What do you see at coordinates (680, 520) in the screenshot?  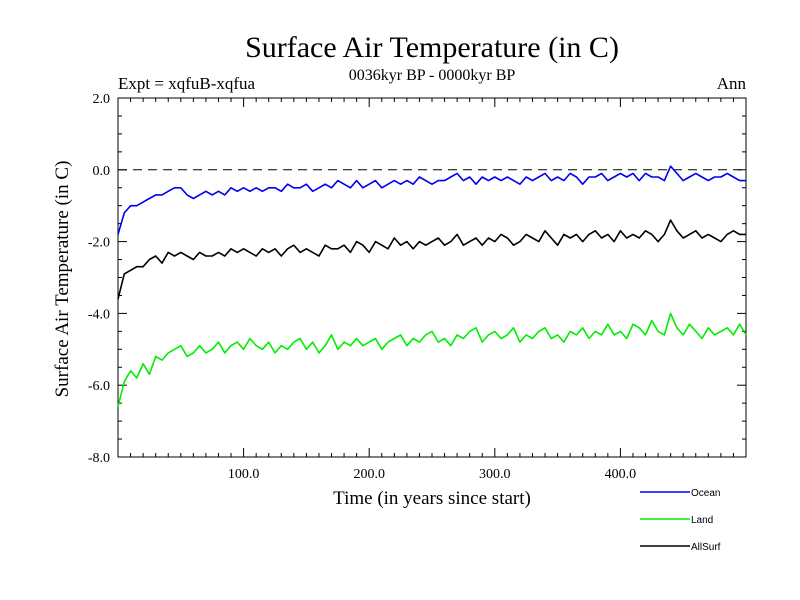 I see `legend: Ocean Land AllSurf` at bounding box center [680, 520].